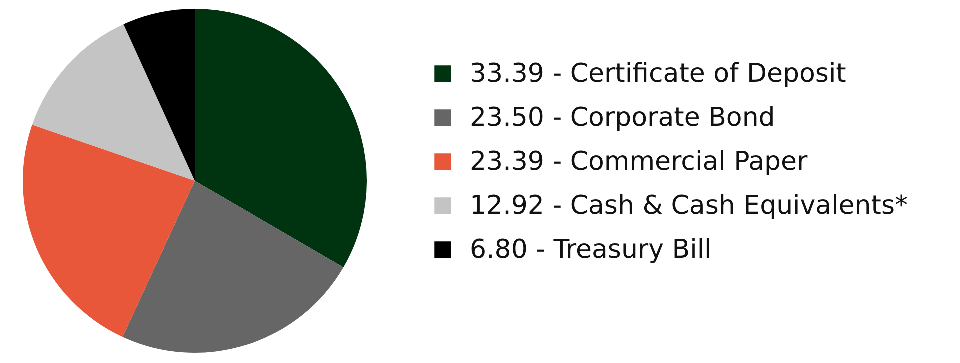 The width and height of the screenshot is (960, 363). I want to click on legend-label: 6.80 - Treasury Bill, so click(591, 250).